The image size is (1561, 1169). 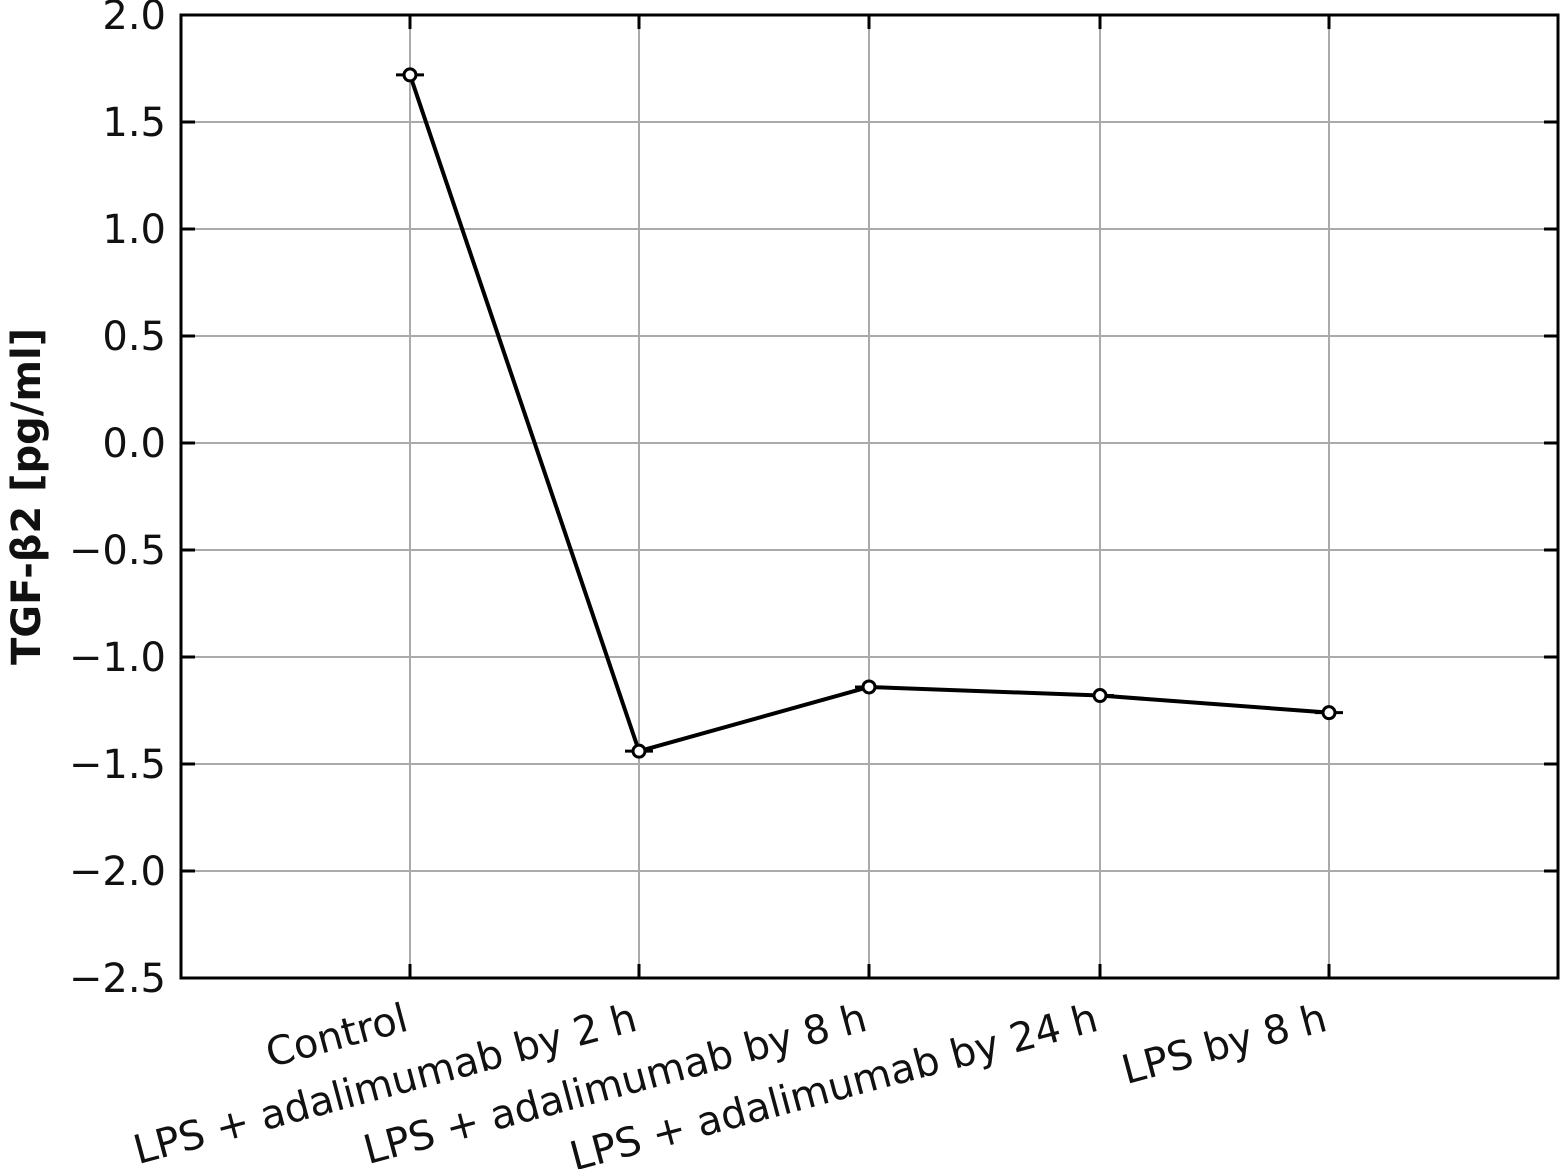 I want to click on y-tick-label: −2.0, so click(x=117, y=872).